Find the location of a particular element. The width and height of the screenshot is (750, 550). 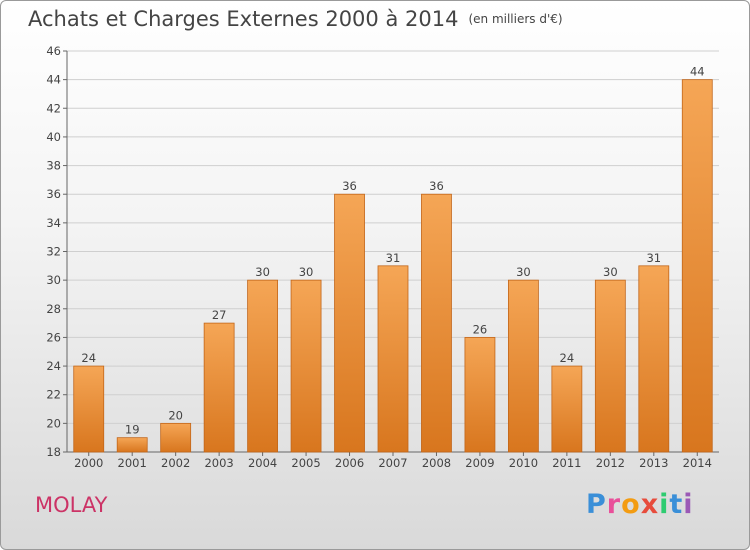

x-tick-label: 2004 is located at coordinates (262, 463).